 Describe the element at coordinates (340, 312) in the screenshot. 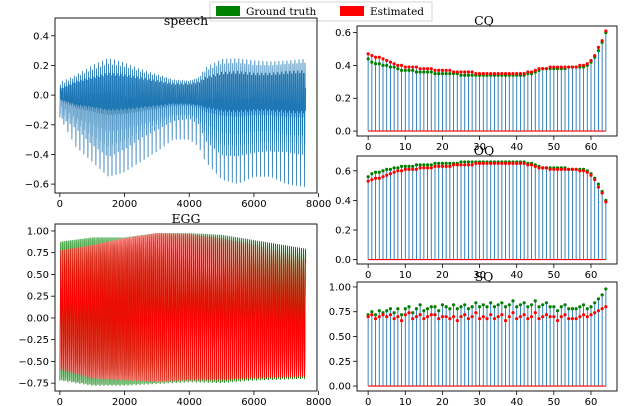

I see `sq-ytick-label: 0.75` at that location.